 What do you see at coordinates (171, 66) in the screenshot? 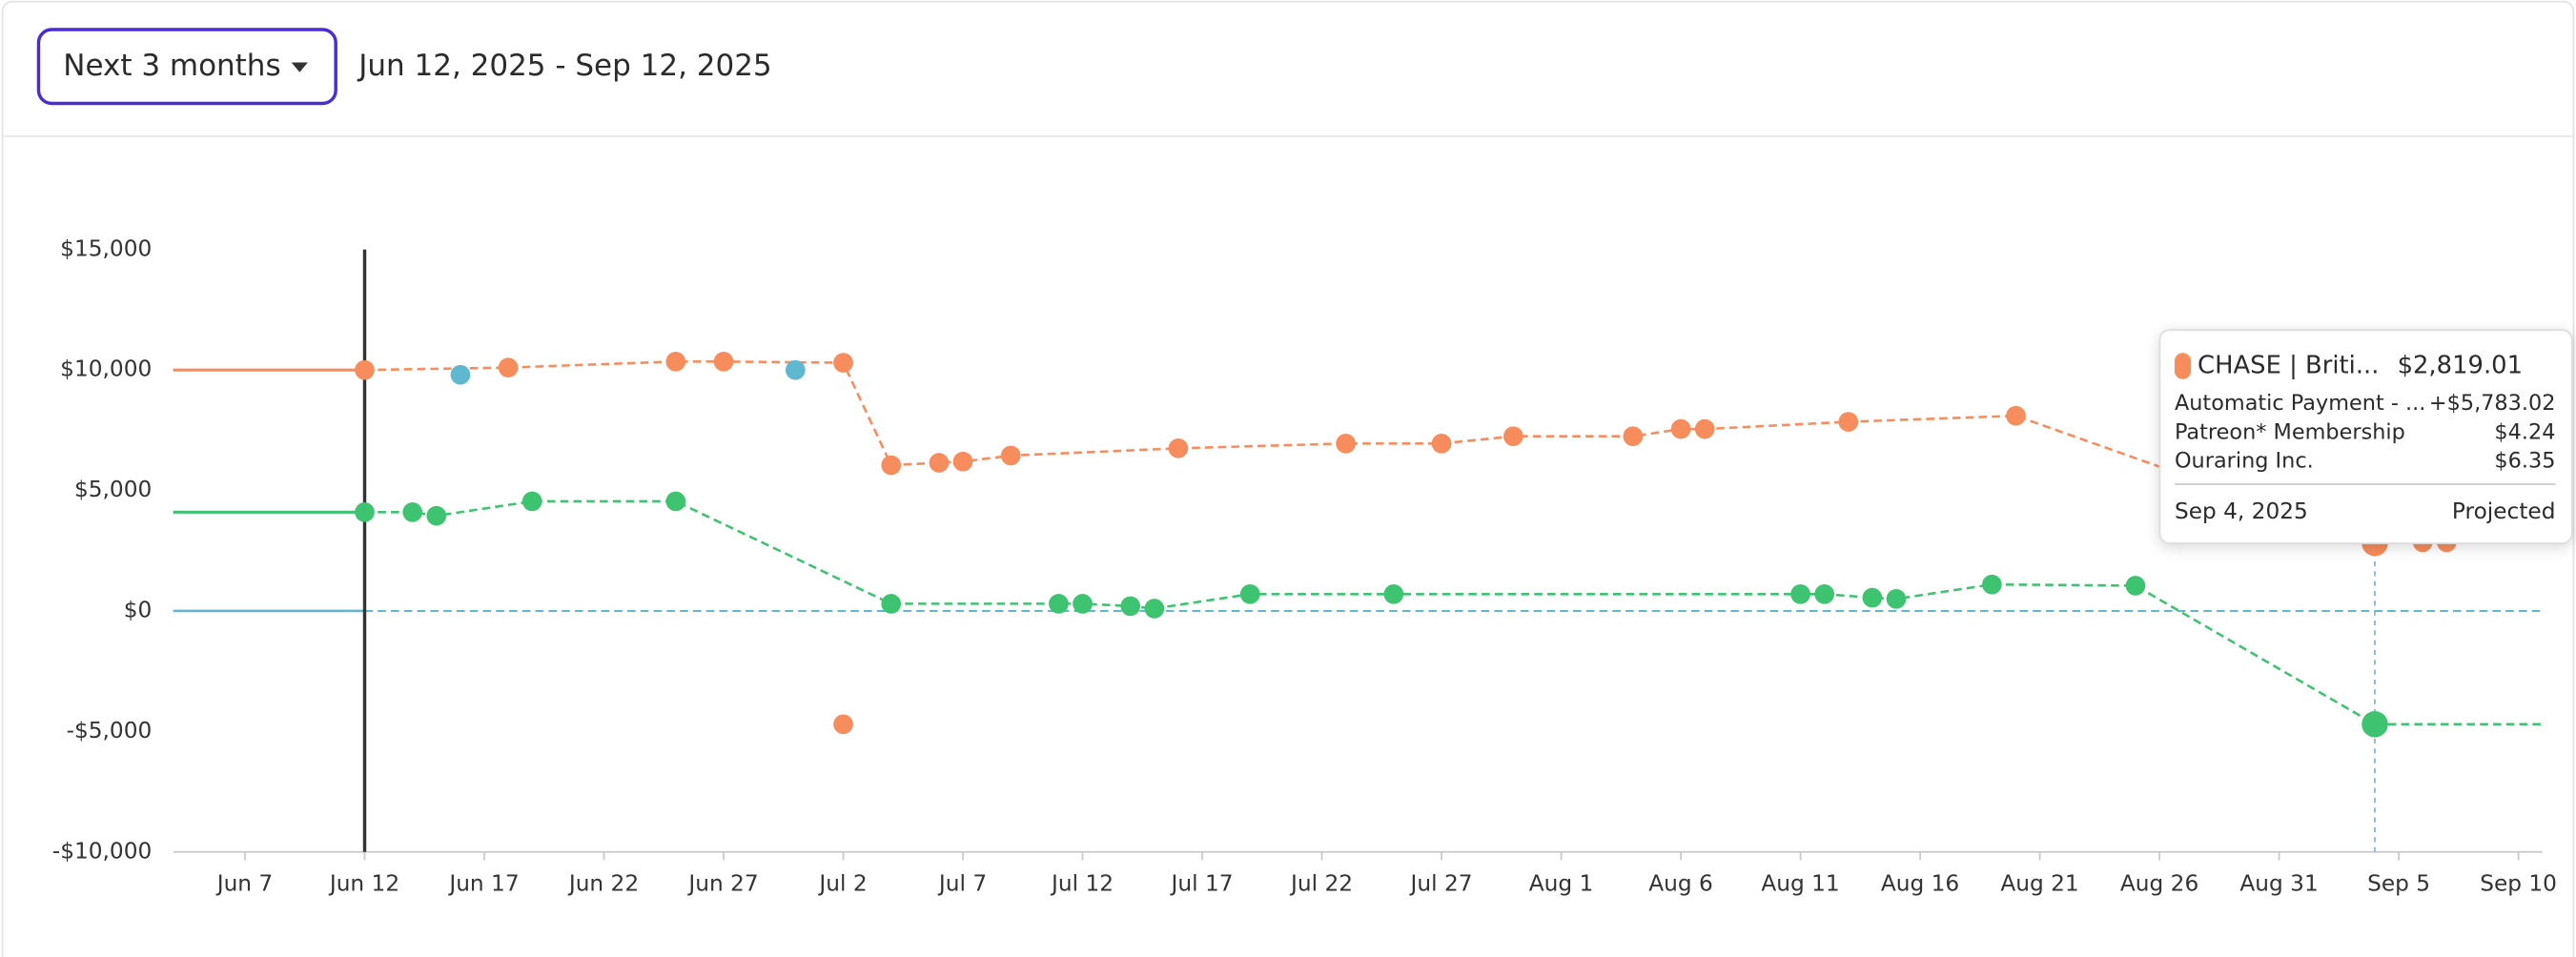
I see `dropdown-label: Next 3 months` at bounding box center [171, 66].